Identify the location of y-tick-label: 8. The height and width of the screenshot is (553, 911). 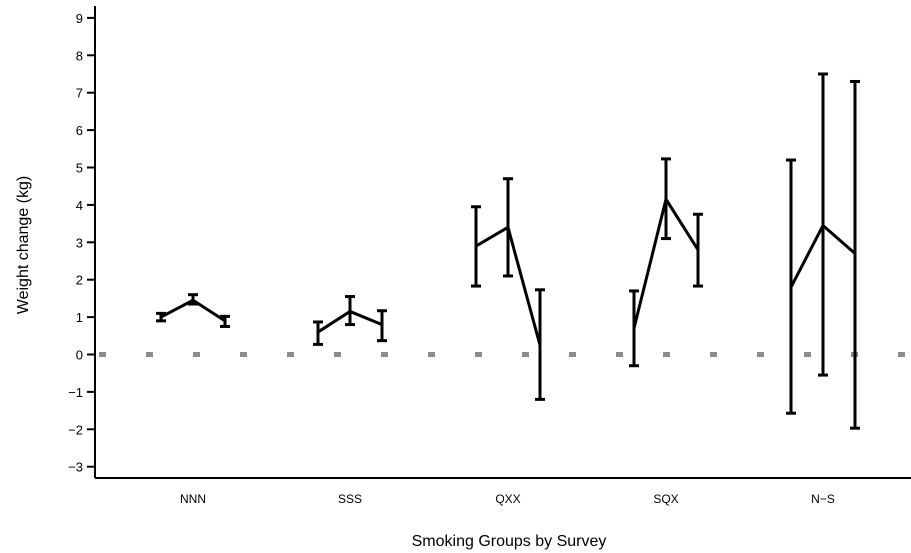
(79, 55).